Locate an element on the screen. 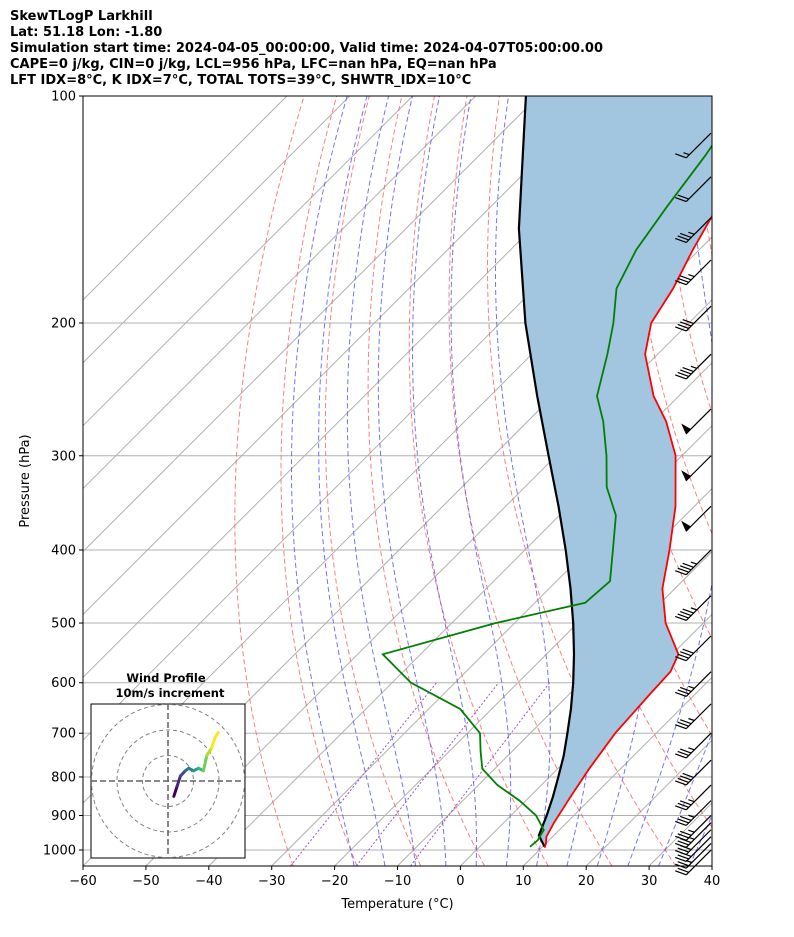 This screenshot has width=794, height=937. chart-location: Lat: 51.18 Lon: -1.80 is located at coordinates (86, 32).